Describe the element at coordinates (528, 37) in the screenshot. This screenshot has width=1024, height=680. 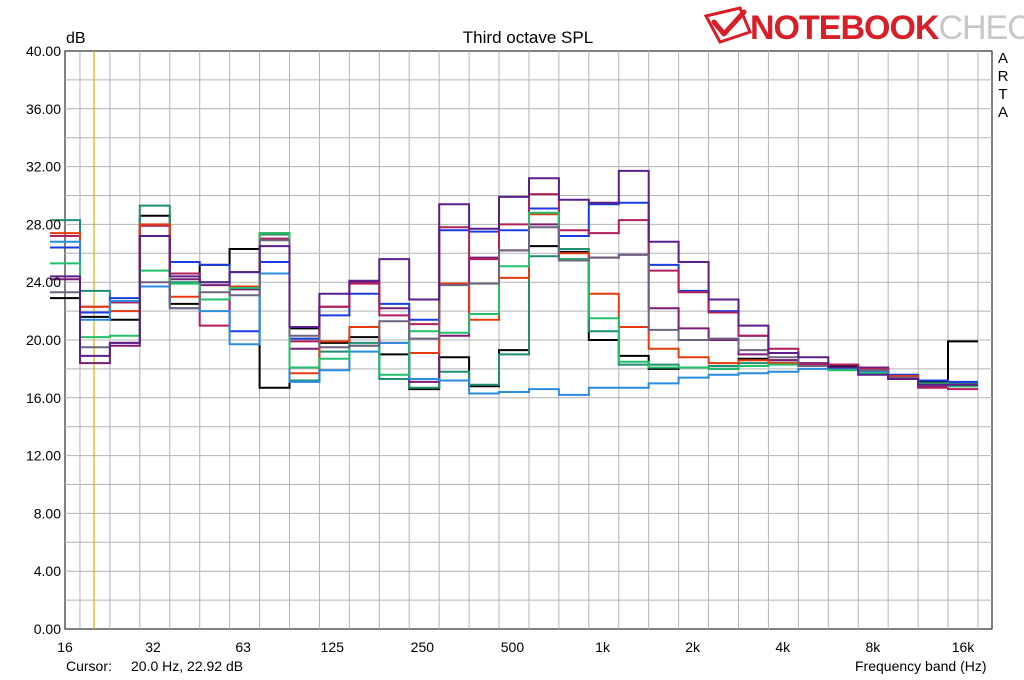
I see `chart-title: Third octave SPL` at that location.